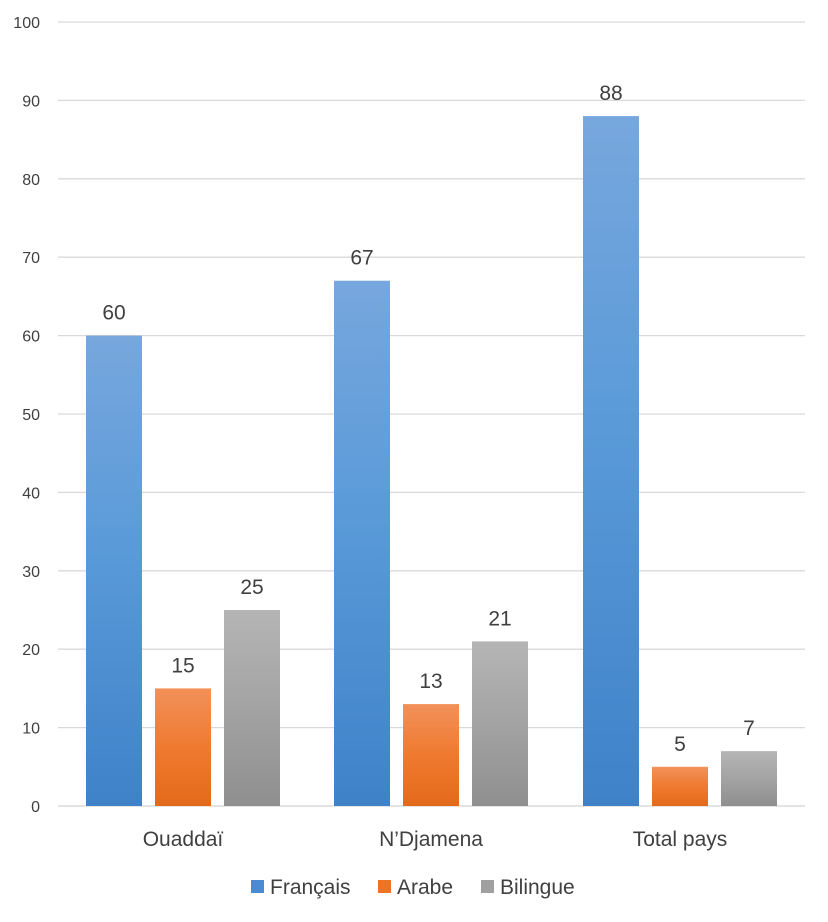 This screenshot has width=828, height=922. Describe the element at coordinates (680, 744) in the screenshot. I see `data-label-1-2: 5` at that location.